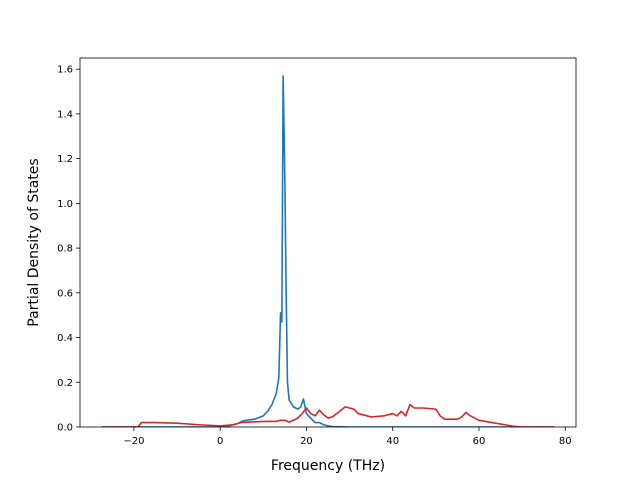 The image size is (640, 480). I want to click on x-axis-label: Frequency (THz), so click(328, 466).